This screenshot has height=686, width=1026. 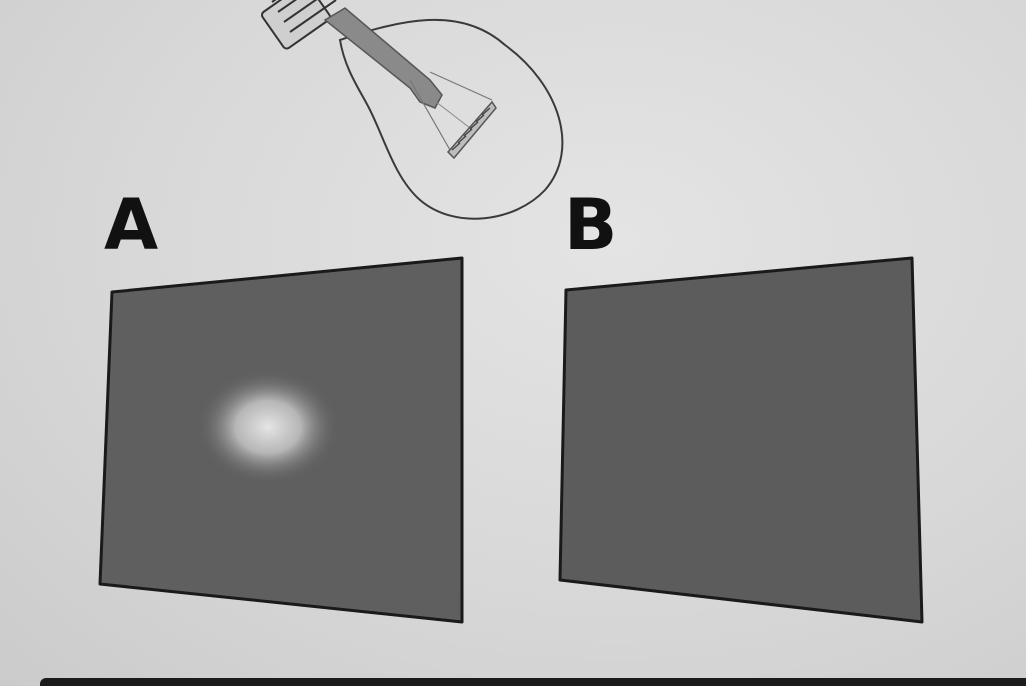 I want to click on bottom-edge-shadow, so click(x=533, y=682).